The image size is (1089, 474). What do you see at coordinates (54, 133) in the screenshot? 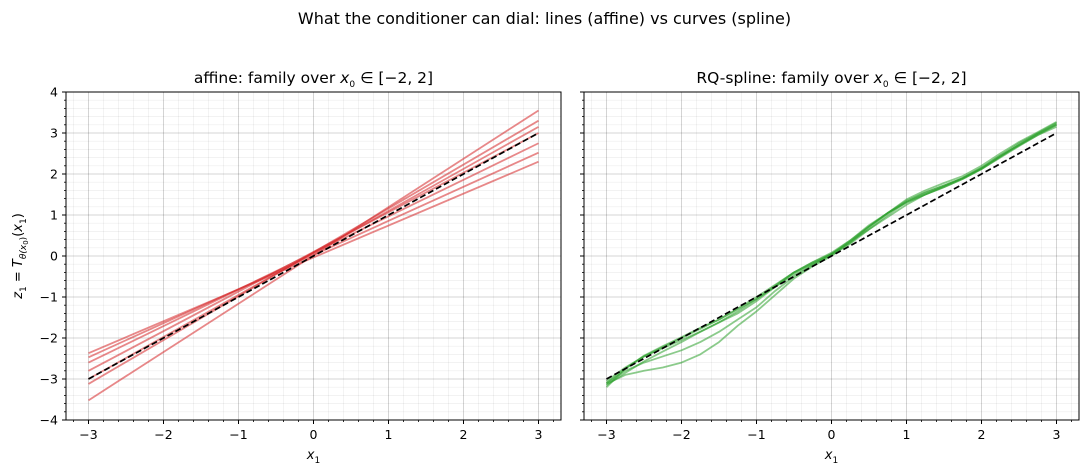
I see `y-tick-label: 3` at bounding box center [54, 133].